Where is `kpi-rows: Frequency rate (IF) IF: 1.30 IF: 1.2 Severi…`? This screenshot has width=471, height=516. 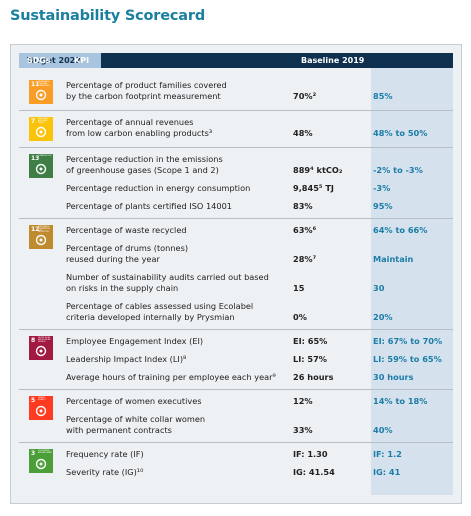 kpi-rows: Frequency rate (IF) IF: 1.30 IF: 1.2 Severi… is located at coordinates (259, 463).